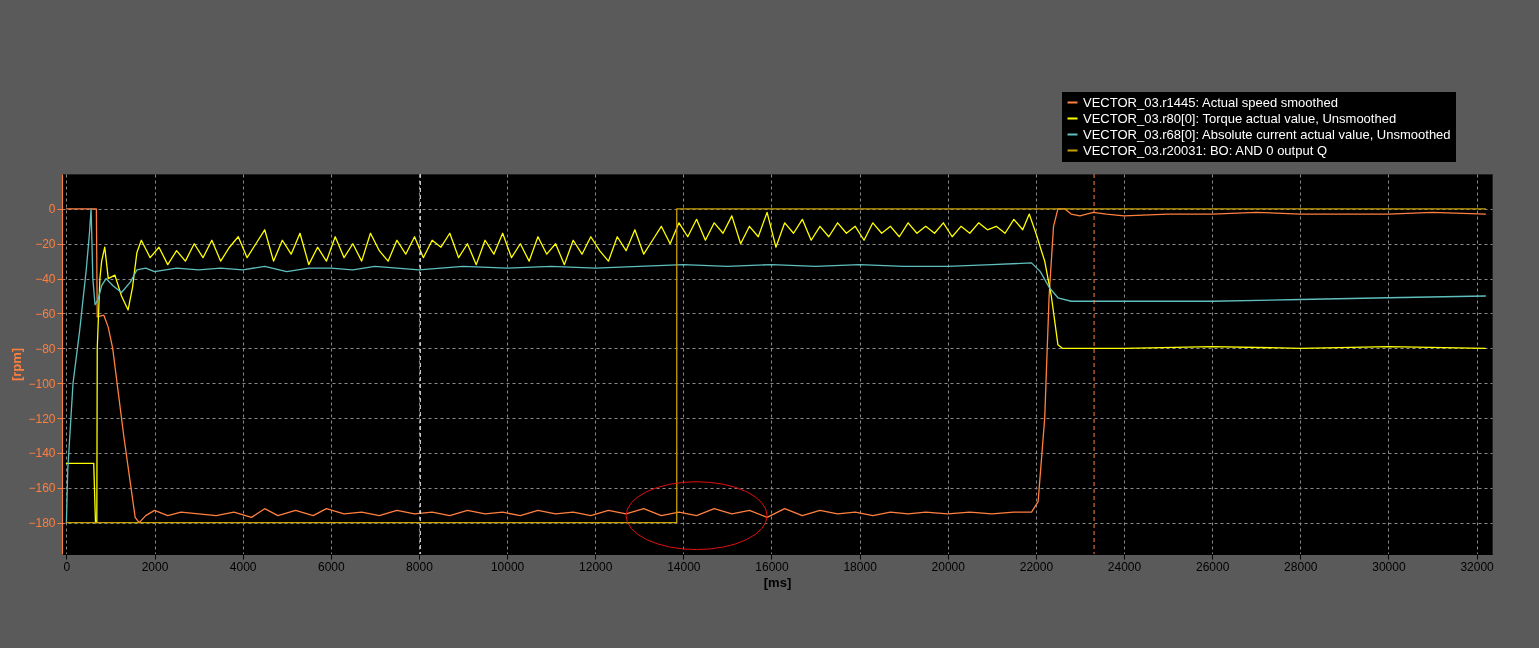 Image resolution: width=1539 pixels, height=648 pixels. Describe the element at coordinates (1389, 566) in the screenshot. I see `x-tick-label: 30000` at that location.